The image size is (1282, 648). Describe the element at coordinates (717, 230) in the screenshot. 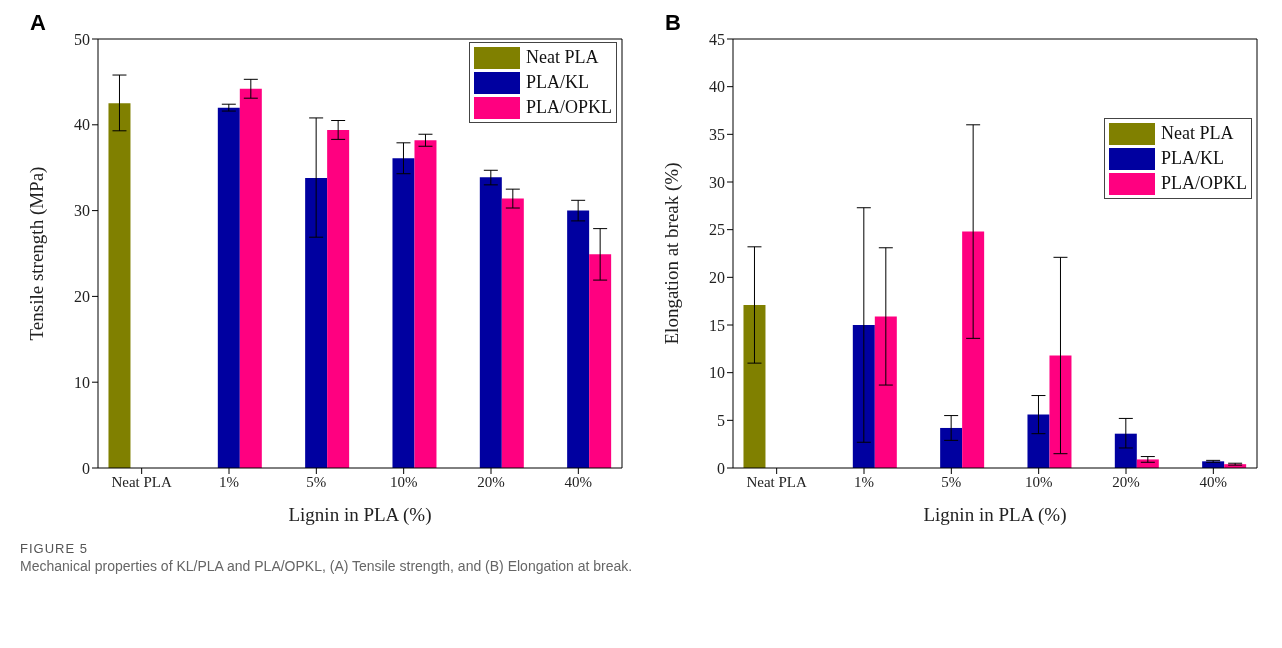

I see `y-tick-label: 25` at that location.